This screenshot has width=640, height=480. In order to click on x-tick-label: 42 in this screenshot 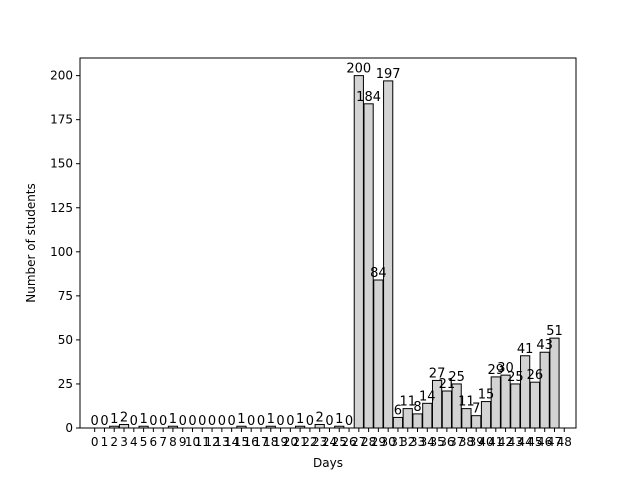, I will do `click(505, 442)`.